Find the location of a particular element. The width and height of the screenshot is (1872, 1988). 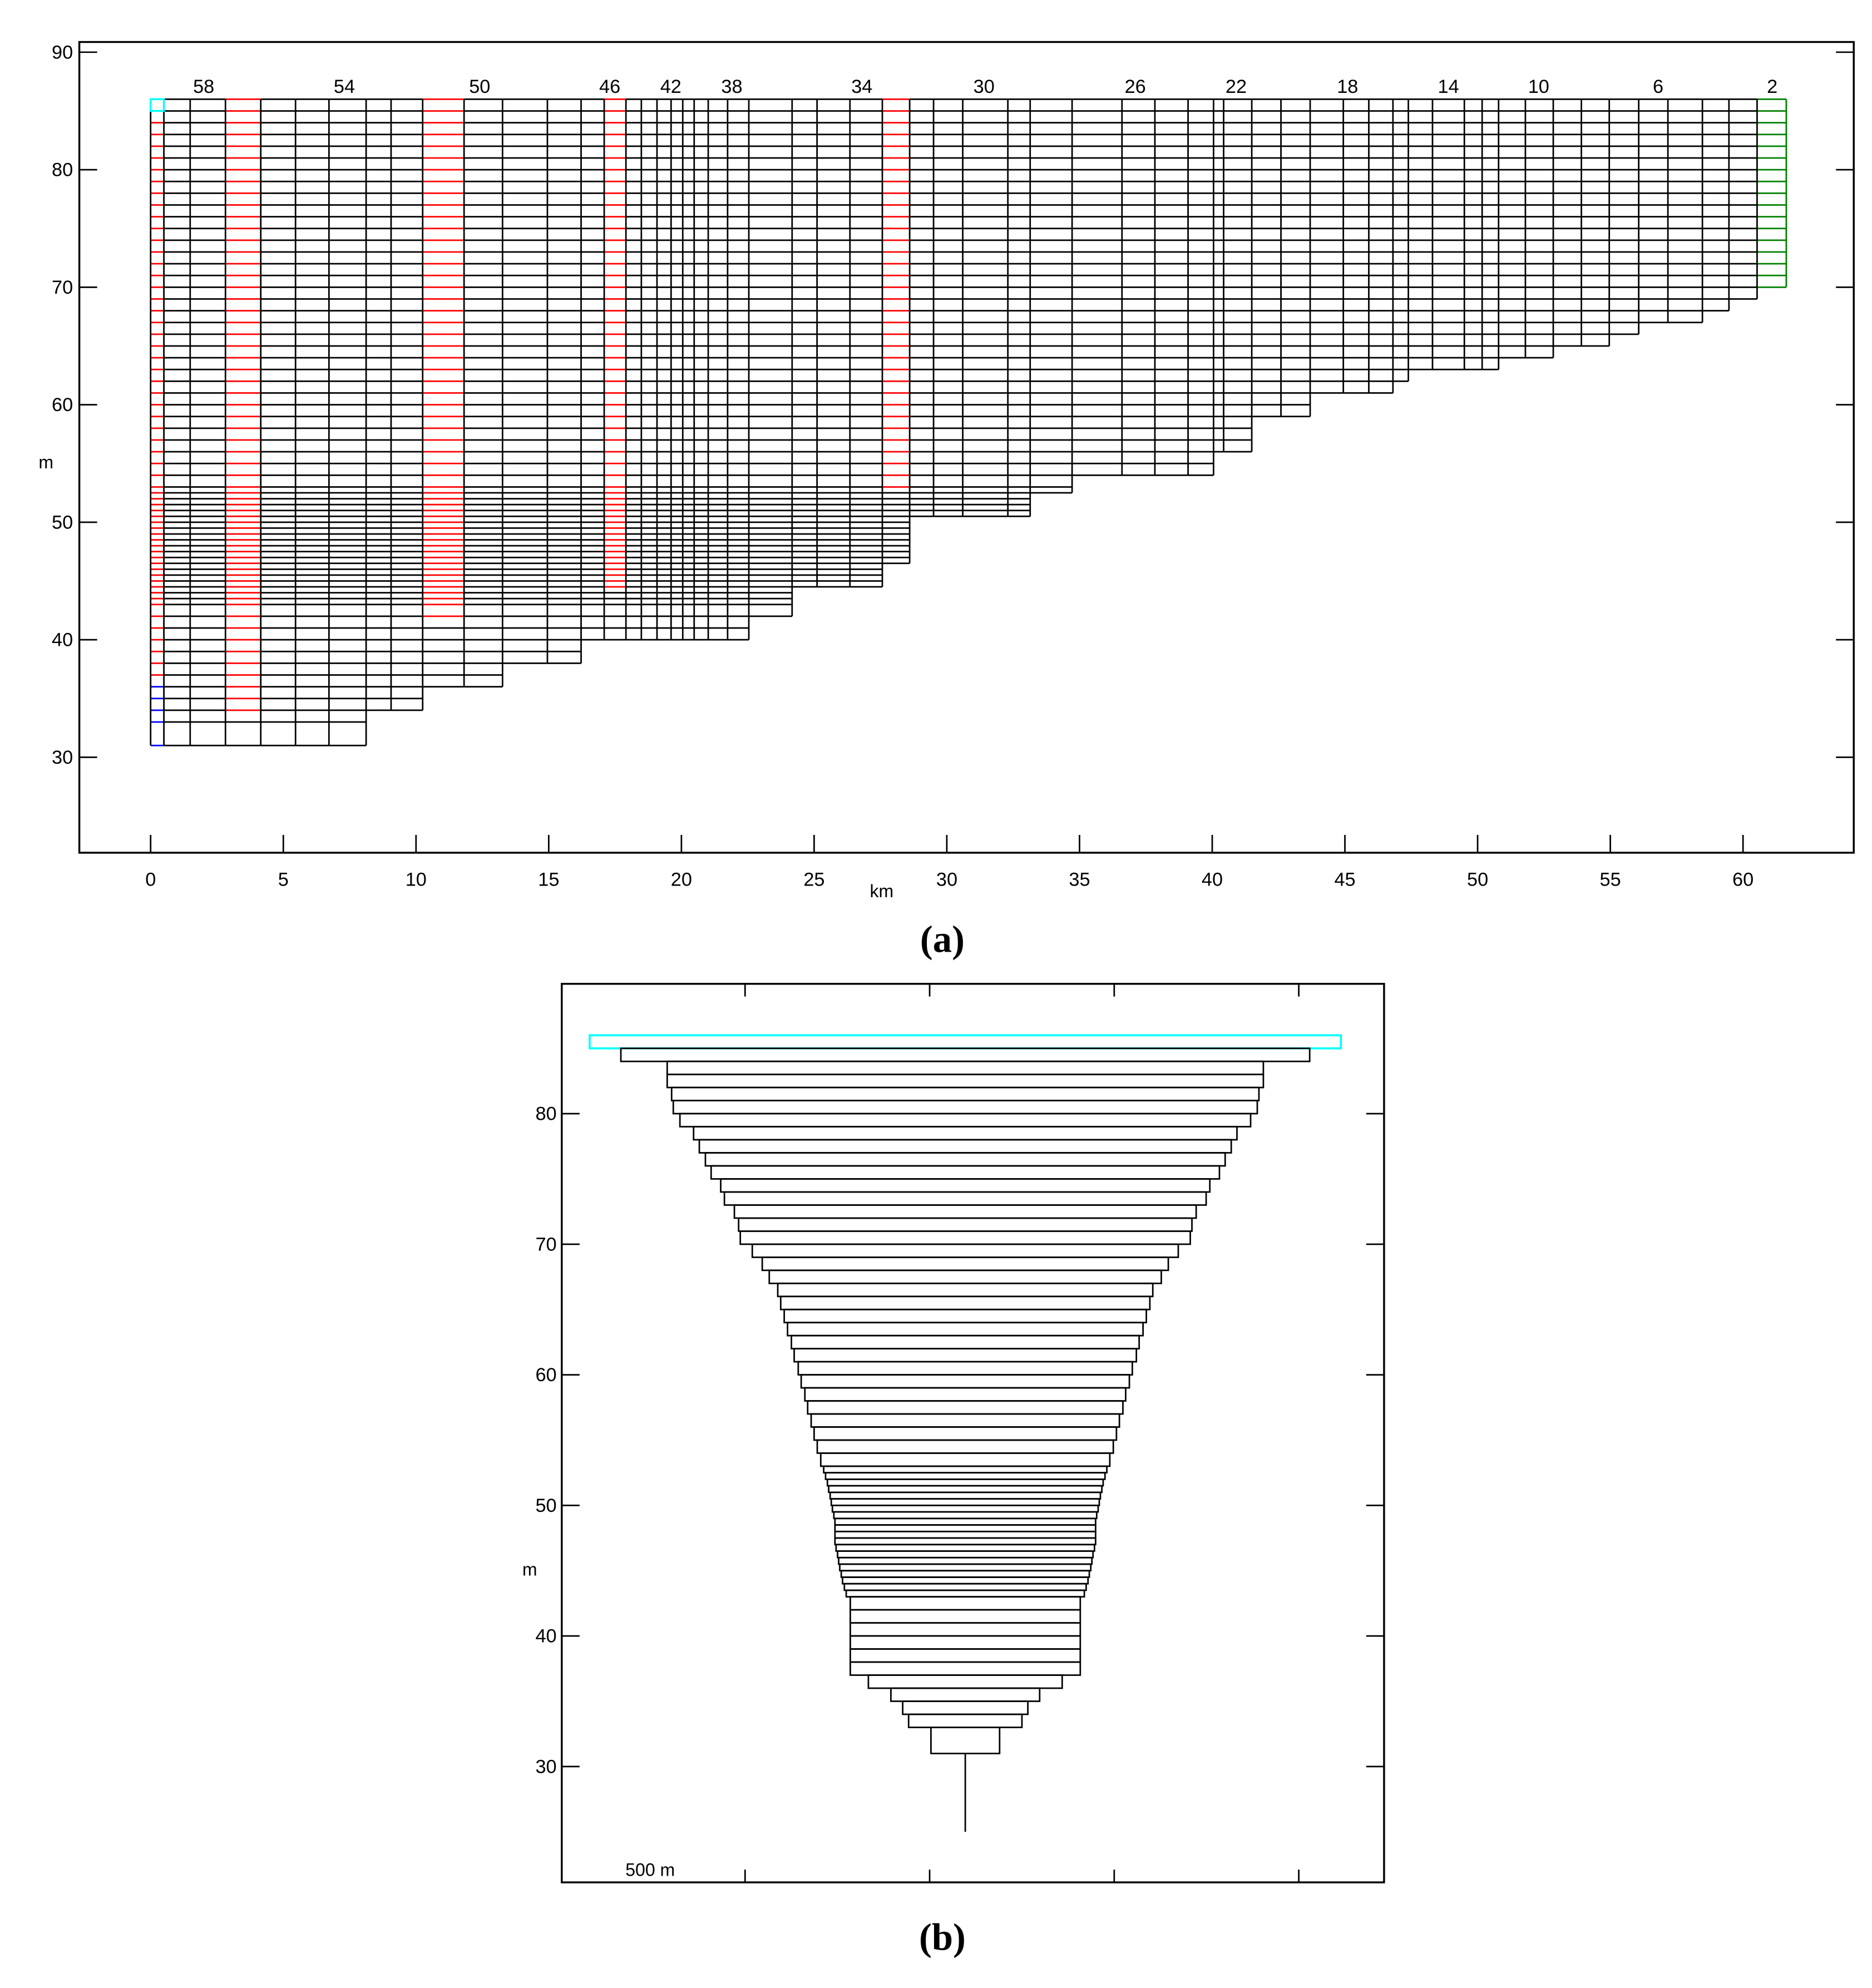

panel-a-y-axis-label: m is located at coordinates (45, 462).